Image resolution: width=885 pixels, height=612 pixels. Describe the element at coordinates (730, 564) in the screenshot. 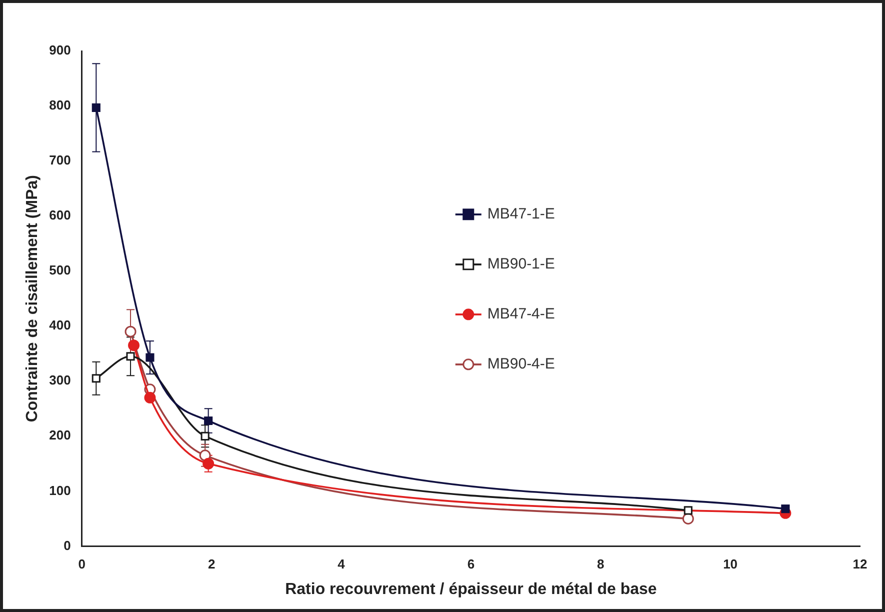

I see `x-tick-label: 10` at that location.